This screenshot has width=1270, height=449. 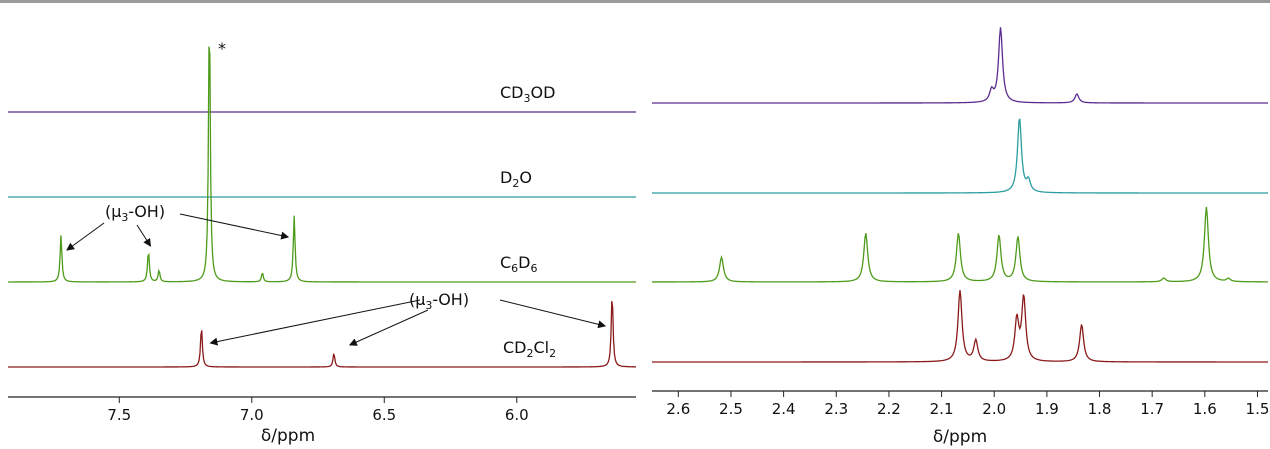 What do you see at coordinates (967, 404) in the screenshot?
I see `right-x-ticks: 2.6 2.5 2.4 2.3 2.2 2.1 2.0 1.9 1.8 1.7 1.6 1.5` at bounding box center [967, 404].